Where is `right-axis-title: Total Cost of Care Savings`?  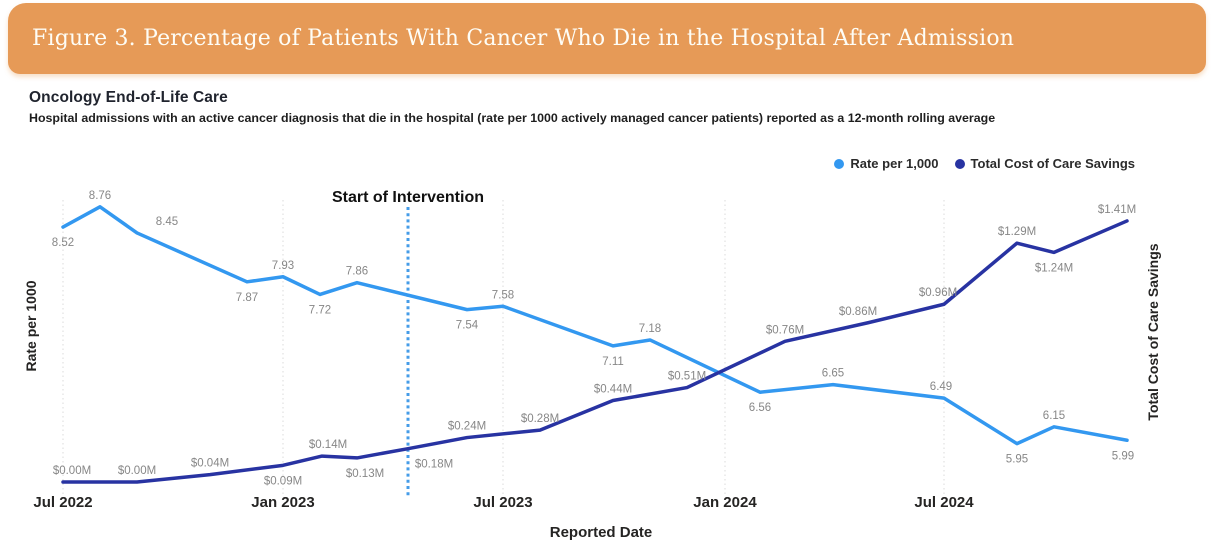 right-axis-title: Total Cost of Care Savings is located at coordinates (1153, 331).